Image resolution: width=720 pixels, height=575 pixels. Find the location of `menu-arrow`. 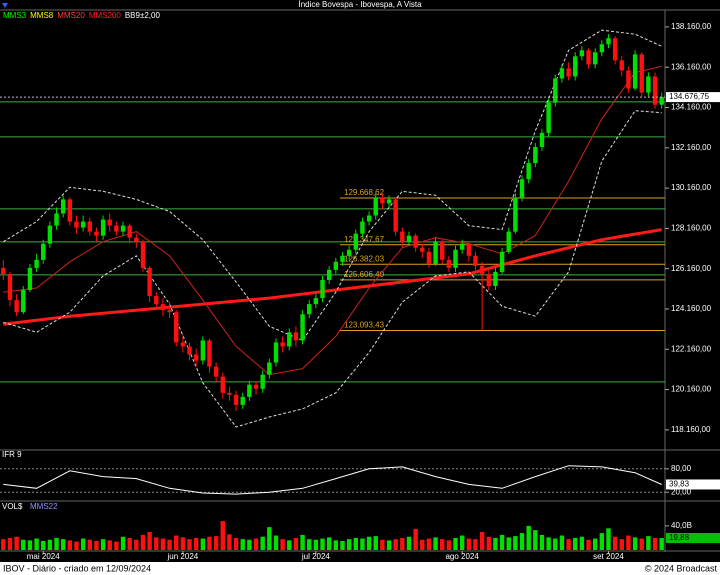

menu-arrow is located at coordinates (5, 5).